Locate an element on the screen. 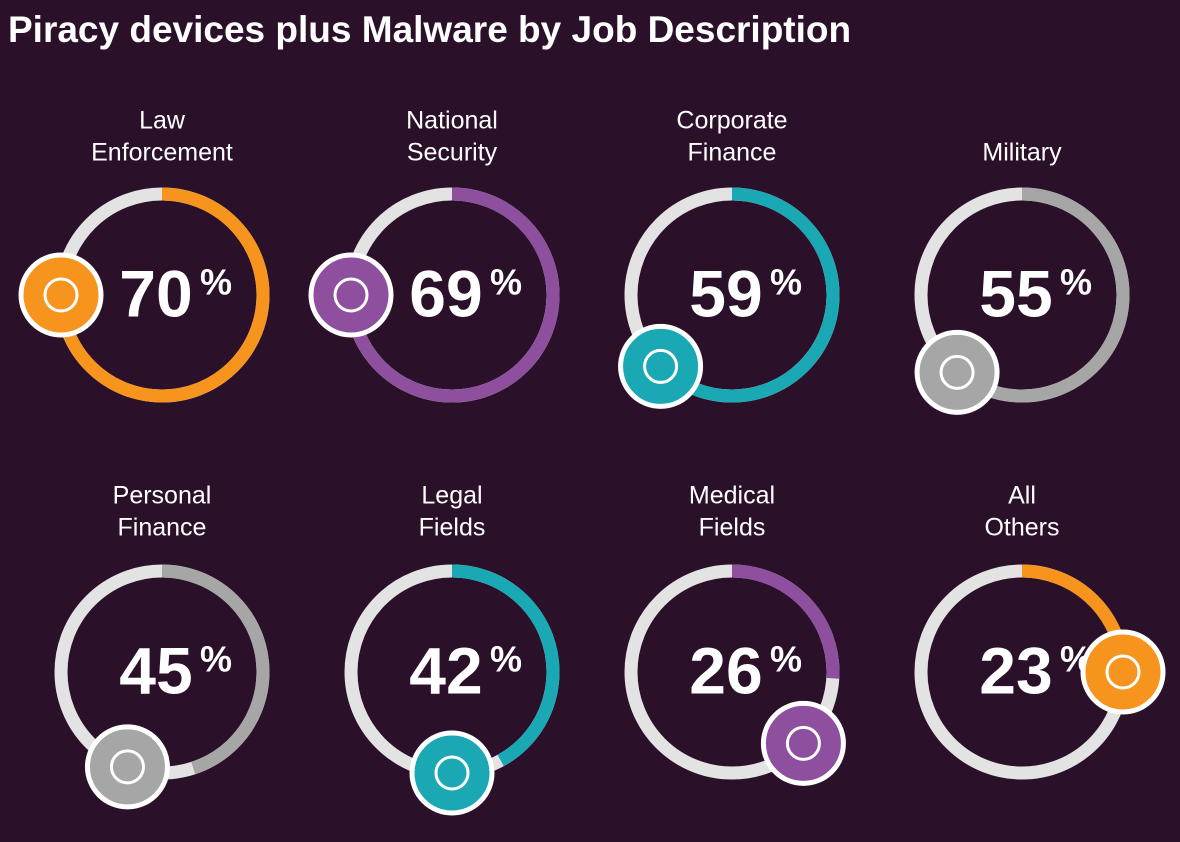  gauge-label: Legal is located at coordinates (451, 496).